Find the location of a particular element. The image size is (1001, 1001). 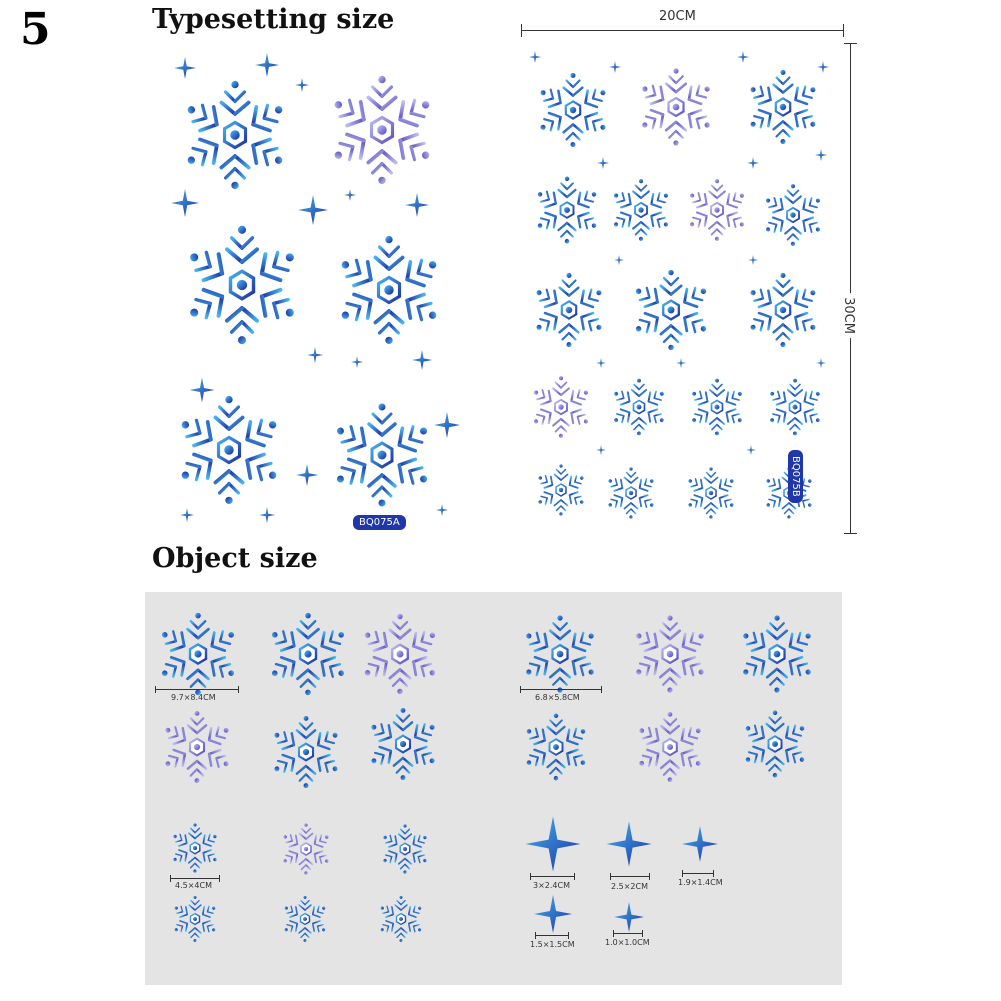

height-dimension-line is located at coordinates (850, 288).